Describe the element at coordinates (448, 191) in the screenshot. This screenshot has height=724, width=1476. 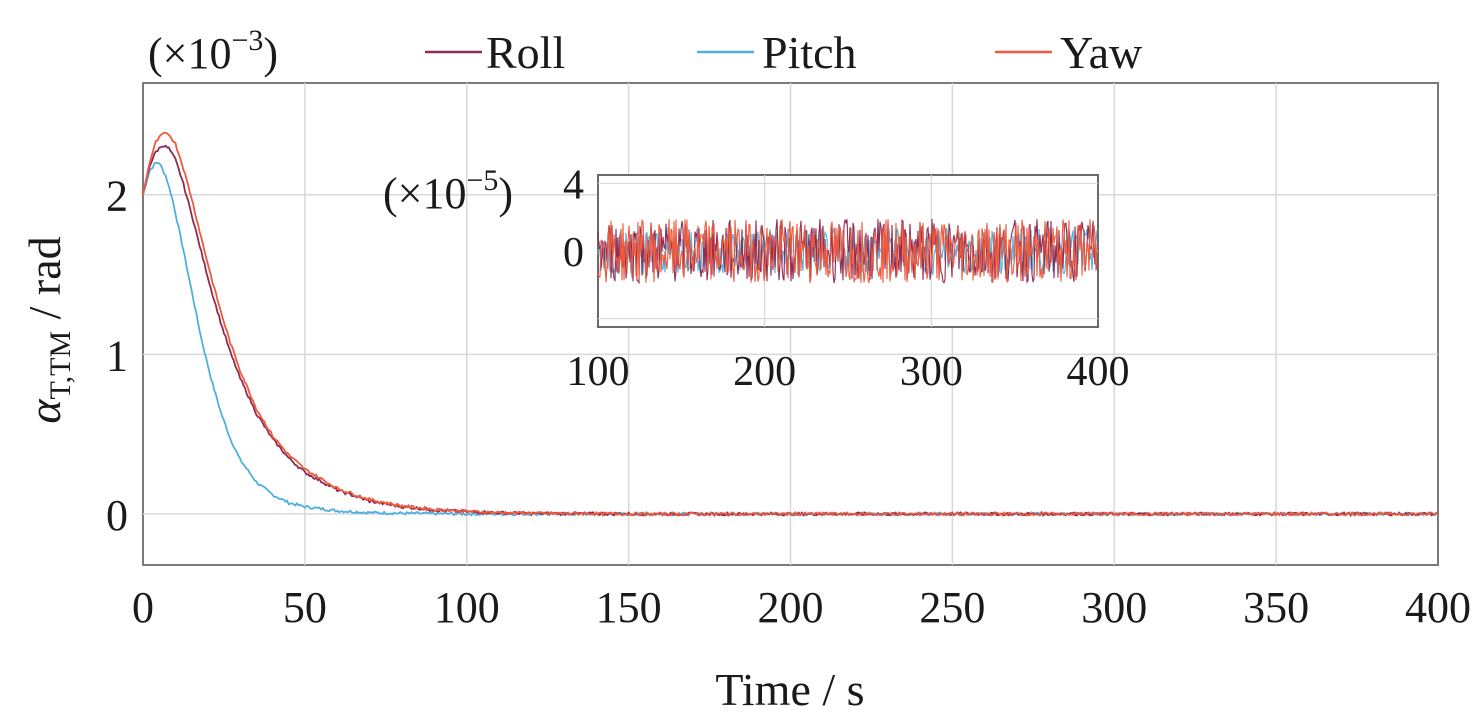
I see `inset-y-multiplier: (×10⁻⁵)` at that location.